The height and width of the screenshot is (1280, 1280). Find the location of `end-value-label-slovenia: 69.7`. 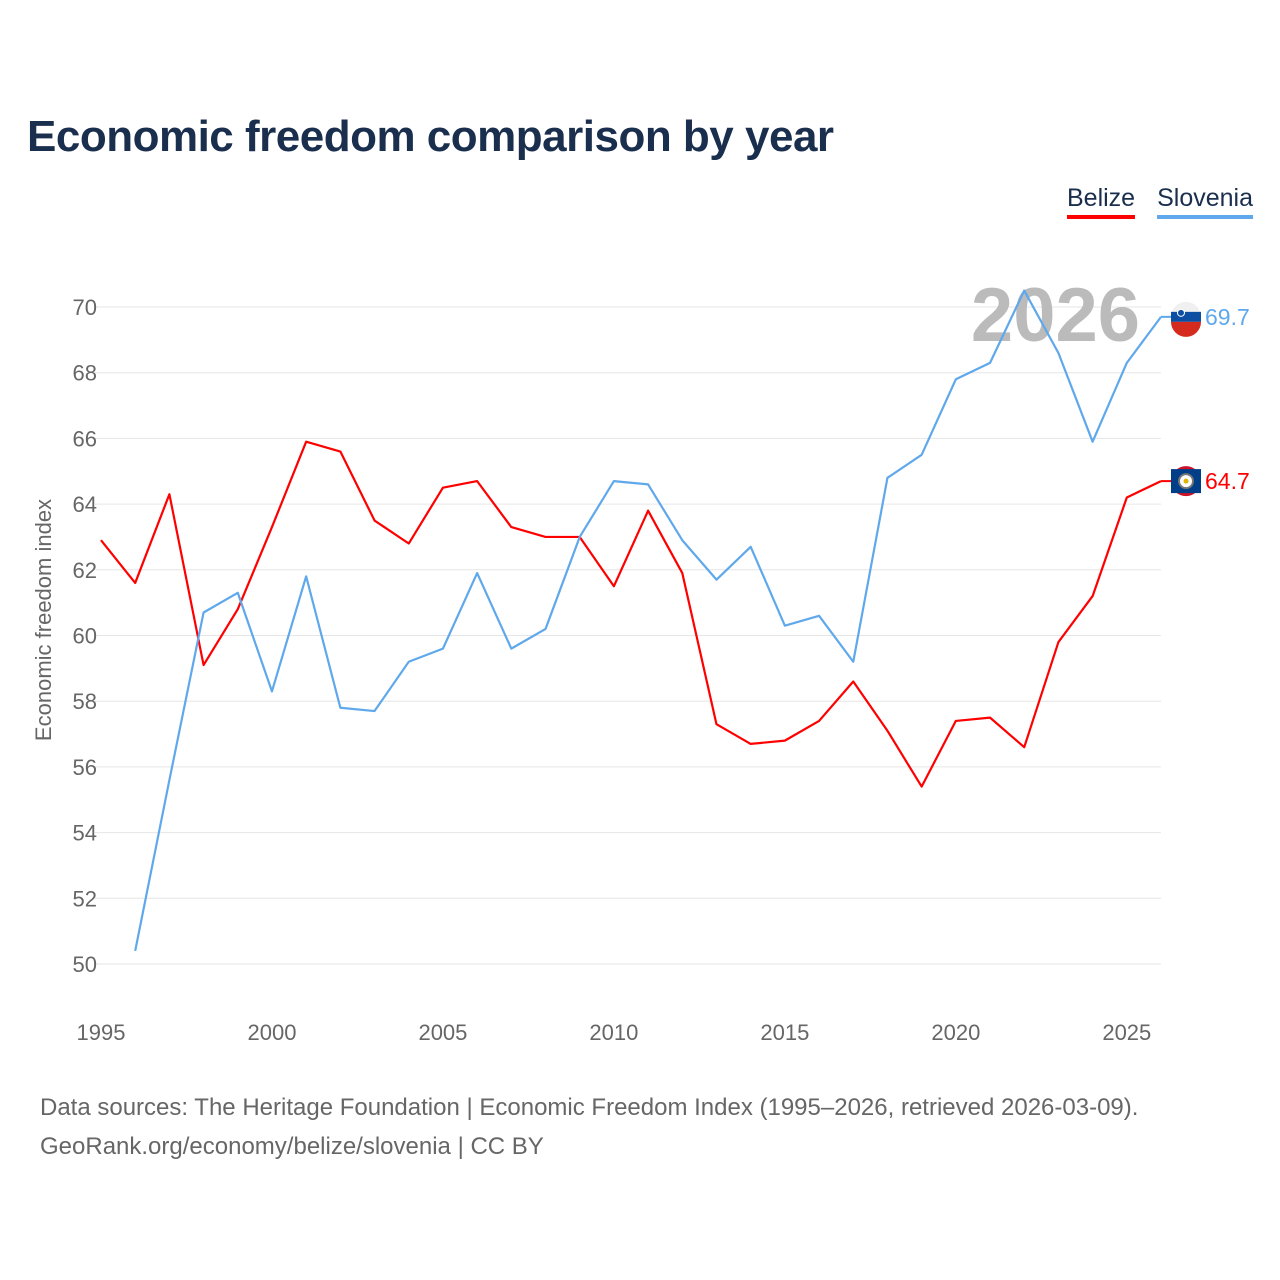

end-value-label-slovenia: 69.7 is located at coordinates (1227, 317).